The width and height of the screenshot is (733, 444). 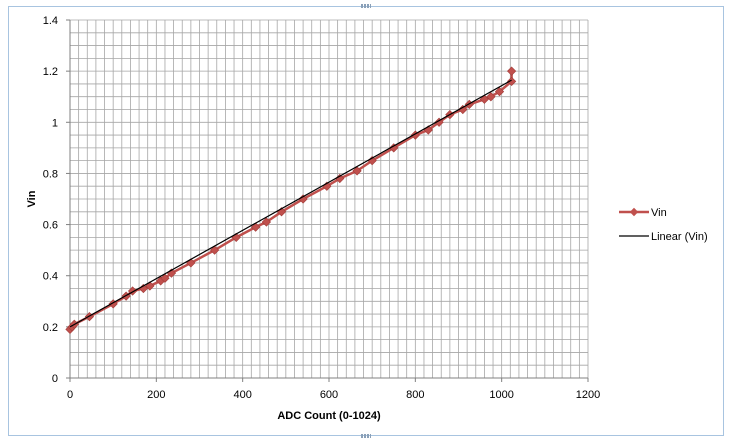 What do you see at coordinates (55, 379) in the screenshot?
I see `y-tick-label: 0` at bounding box center [55, 379].